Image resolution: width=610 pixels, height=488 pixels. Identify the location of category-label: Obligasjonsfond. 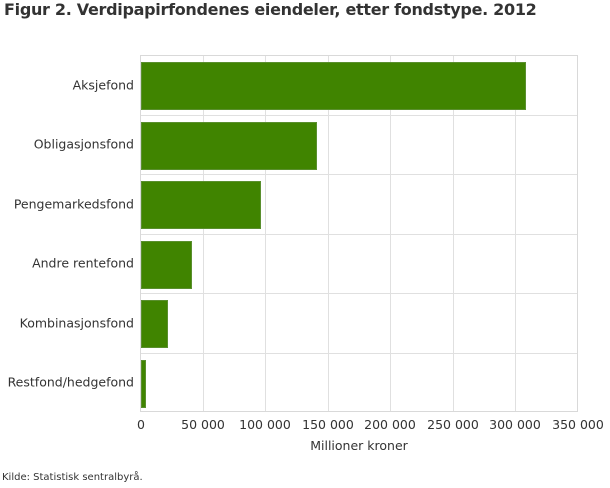
(83, 144).